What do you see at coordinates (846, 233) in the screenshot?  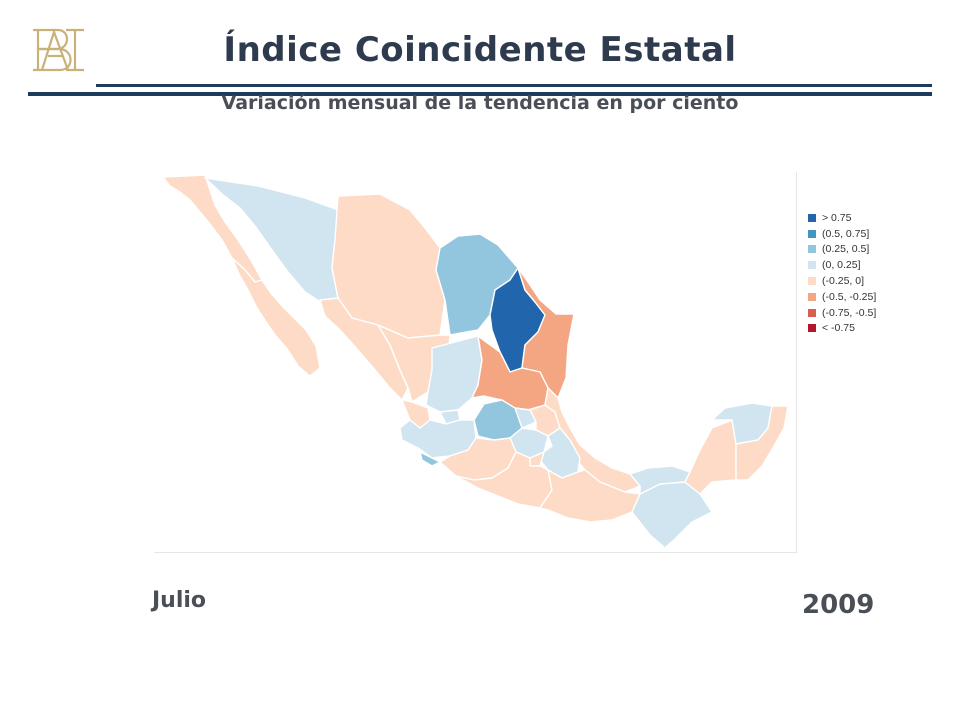 I see `legend-label: (0.5, 0.75]` at bounding box center [846, 233].